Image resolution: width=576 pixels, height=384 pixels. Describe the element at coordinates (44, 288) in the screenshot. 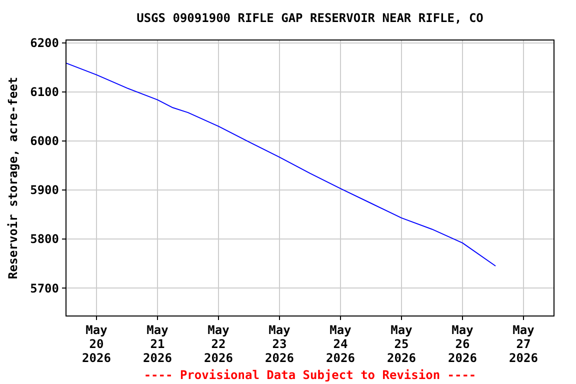

I see `y-tick-label: 5700` at that location.